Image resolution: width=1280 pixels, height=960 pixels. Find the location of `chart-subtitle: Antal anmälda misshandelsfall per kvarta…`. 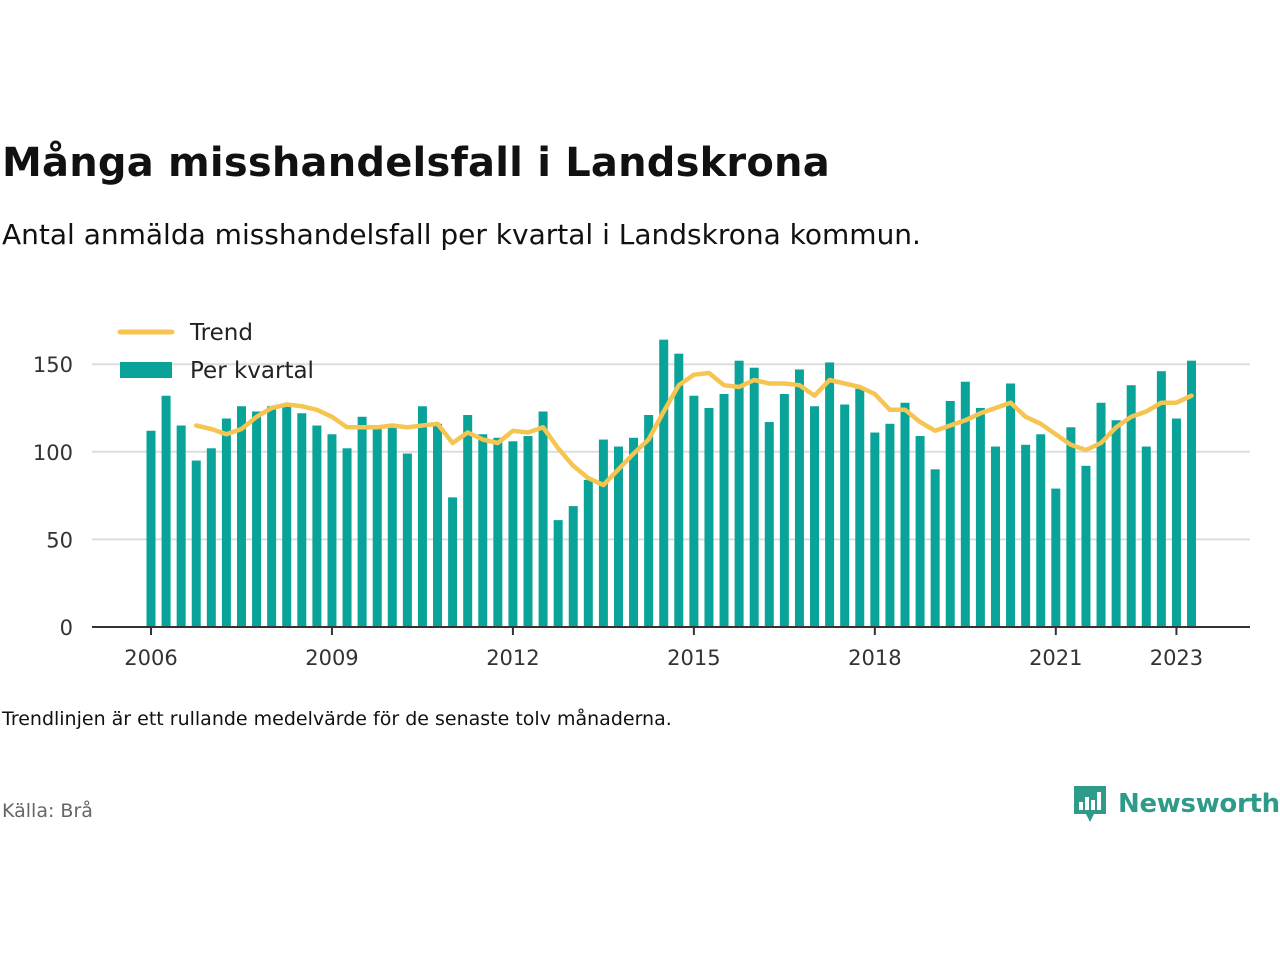

chart-subtitle: Antal anmälda misshandelsfall per kvarta… is located at coordinates (461, 234).